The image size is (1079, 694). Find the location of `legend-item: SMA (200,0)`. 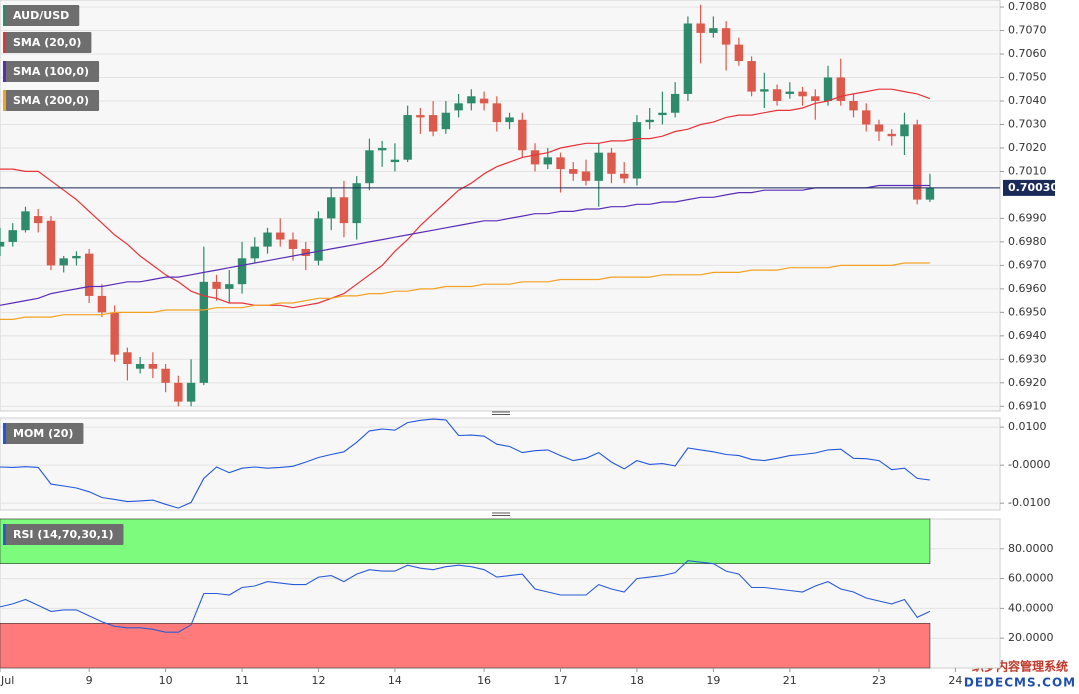

legend-item: SMA (200,0) is located at coordinates (51, 100).